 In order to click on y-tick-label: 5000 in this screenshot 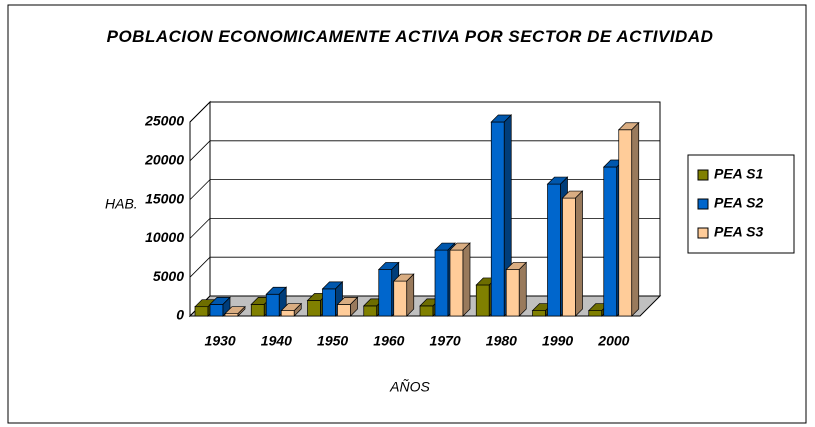, I will do `click(168, 276)`.